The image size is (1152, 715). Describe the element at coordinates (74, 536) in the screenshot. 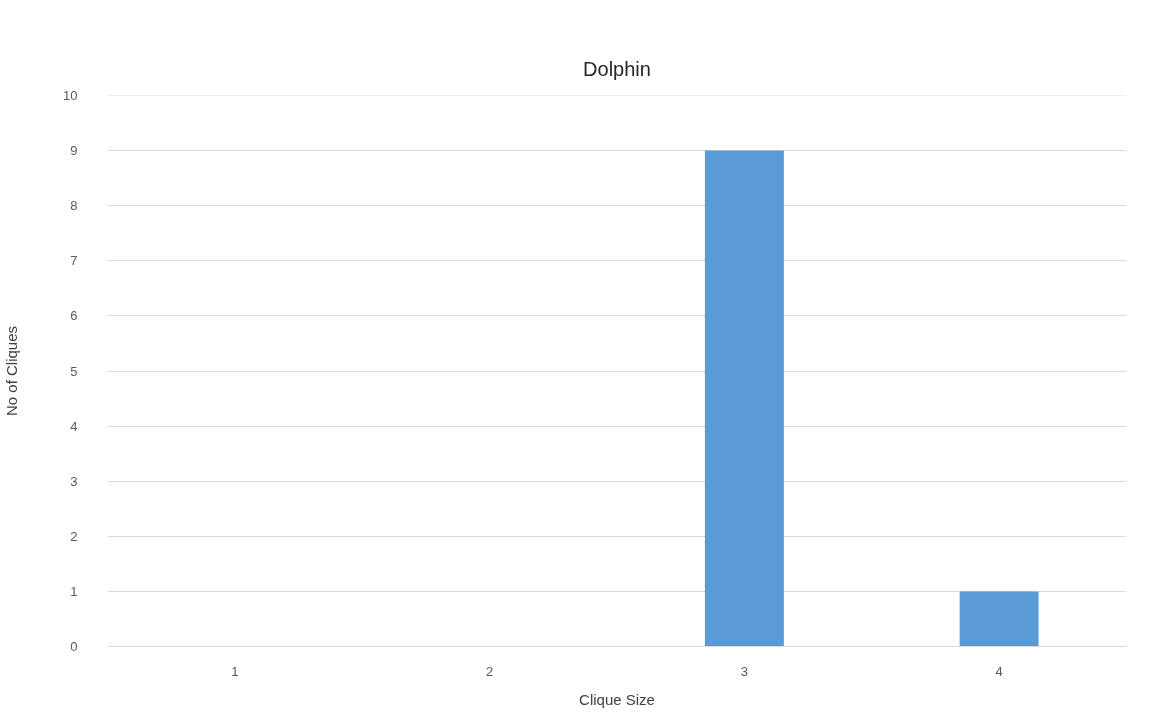

I see `y-tick-label: 2` at that location.